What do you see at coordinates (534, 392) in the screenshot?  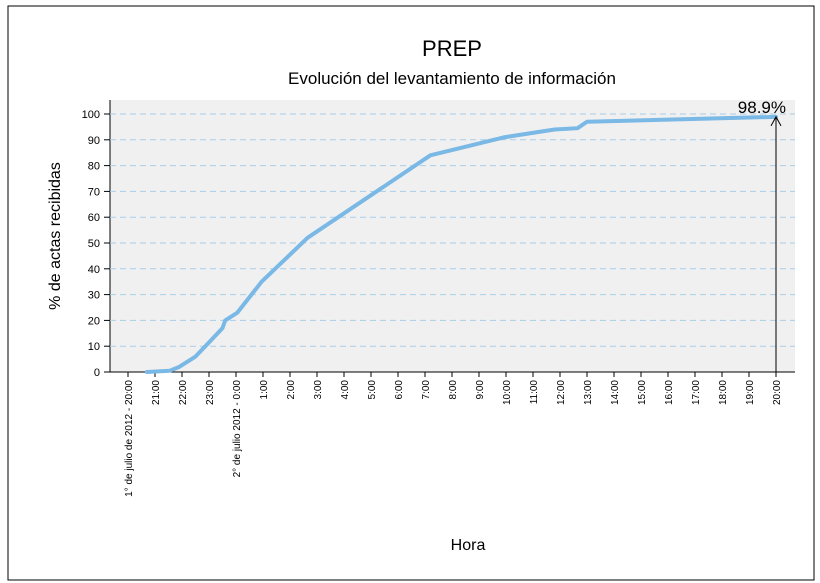 I see `x-tick-label: 11:00` at bounding box center [534, 392].